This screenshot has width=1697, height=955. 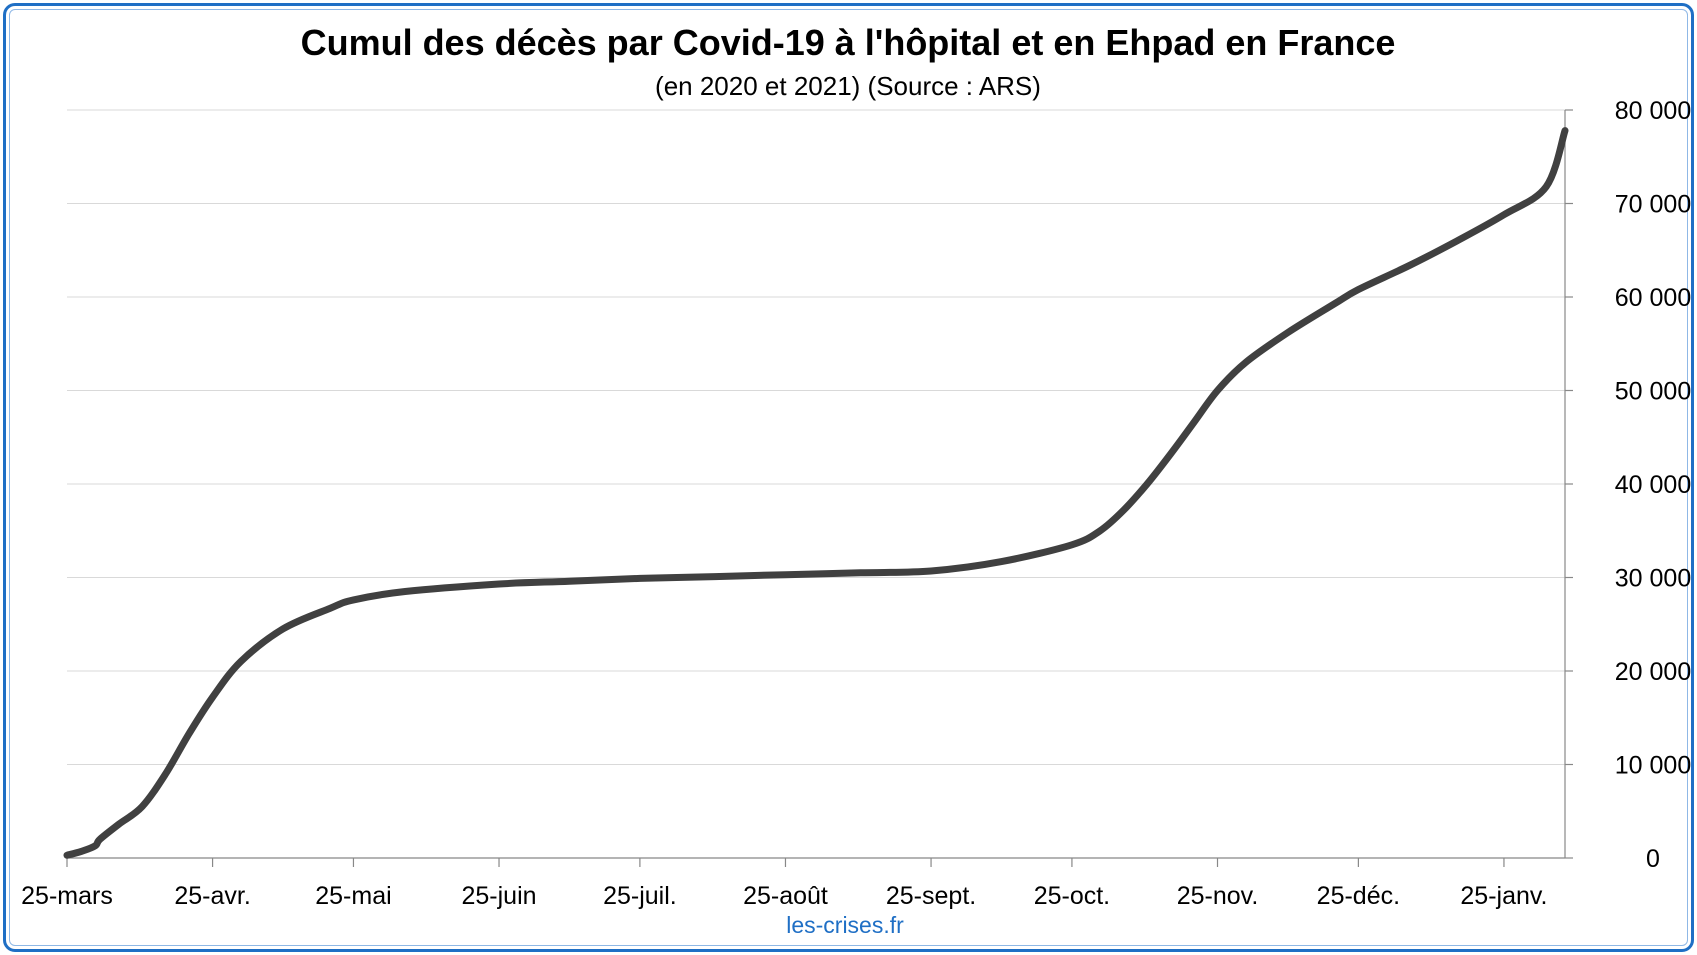 What do you see at coordinates (353, 896) in the screenshot?
I see `x-tick-label: 25-mai` at bounding box center [353, 896].